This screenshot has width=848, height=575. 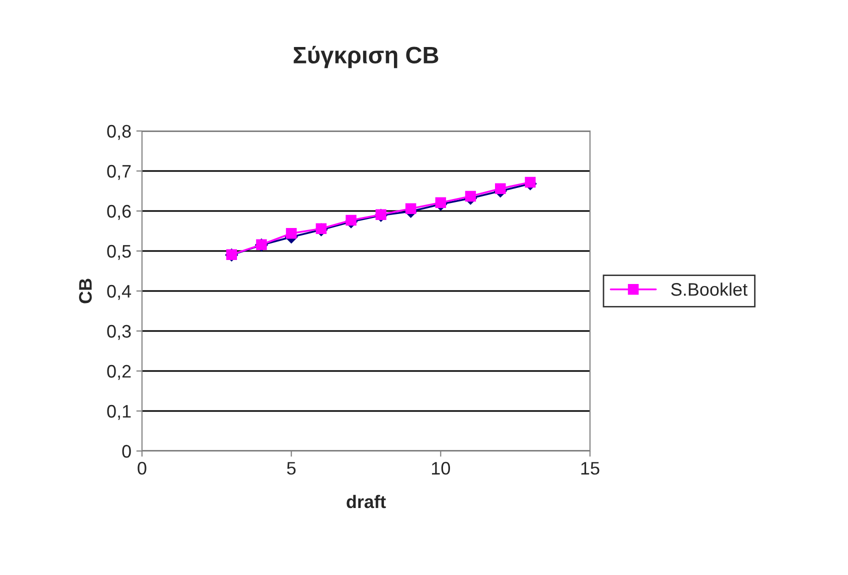 What do you see at coordinates (119, 412) in the screenshot?
I see `y-tick-label: 0,1` at bounding box center [119, 412].